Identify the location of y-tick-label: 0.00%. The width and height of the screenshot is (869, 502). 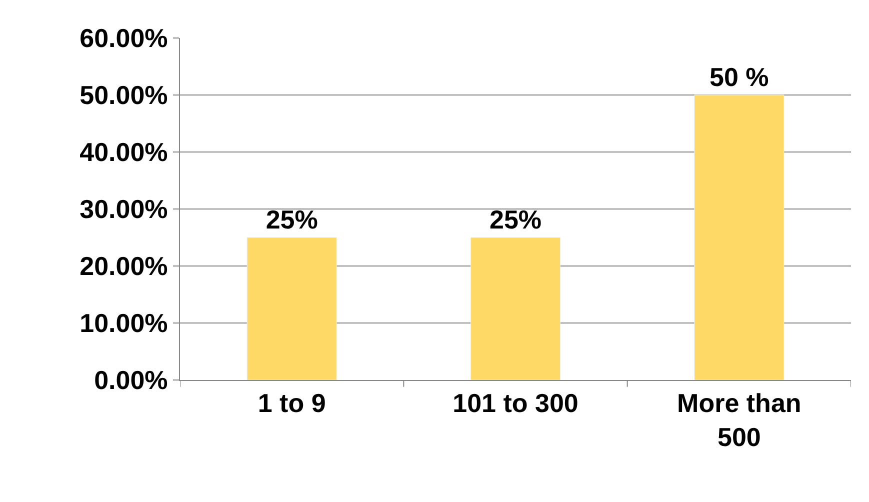
(131, 380).